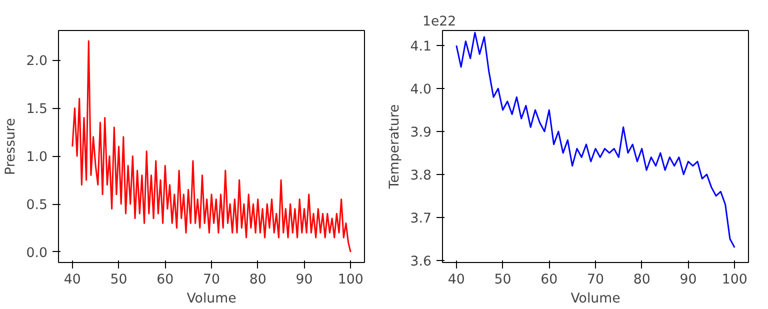 The image size is (768, 309). Describe the element at coordinates (37, 158) in the screenshot. I see `y-tick-label: 1.0` at that location.